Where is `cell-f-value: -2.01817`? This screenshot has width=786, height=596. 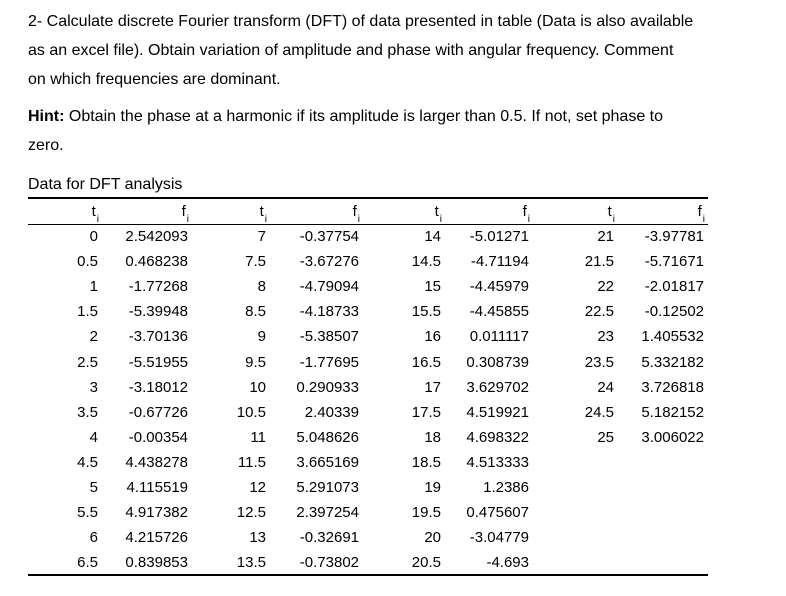 cell-f-value: -2.01817 is located at coordinates (674, 287).